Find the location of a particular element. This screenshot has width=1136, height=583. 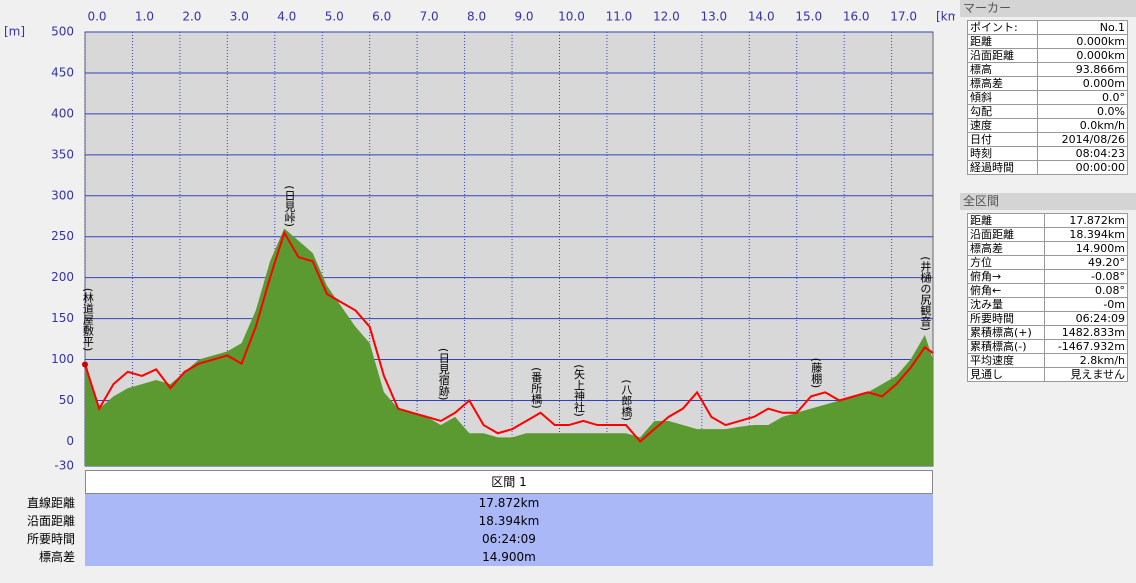

y-tick-label: 250 is located at coordinates (62, 236).